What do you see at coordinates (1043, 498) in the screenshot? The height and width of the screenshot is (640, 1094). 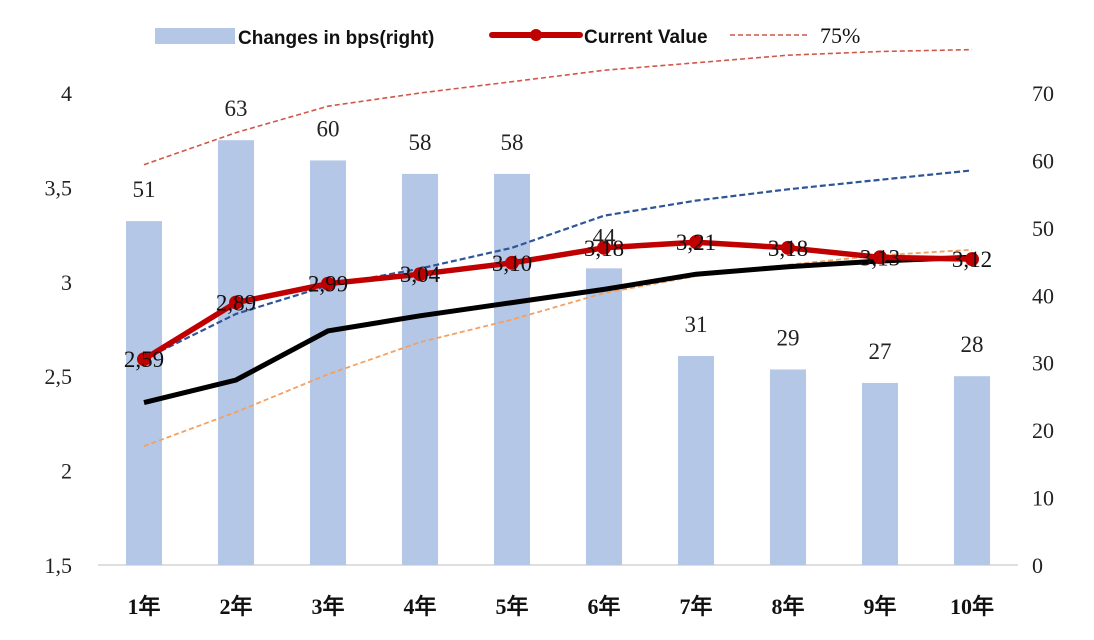 I see `right-tick-label: 10` at bounding box center [1043, 498].